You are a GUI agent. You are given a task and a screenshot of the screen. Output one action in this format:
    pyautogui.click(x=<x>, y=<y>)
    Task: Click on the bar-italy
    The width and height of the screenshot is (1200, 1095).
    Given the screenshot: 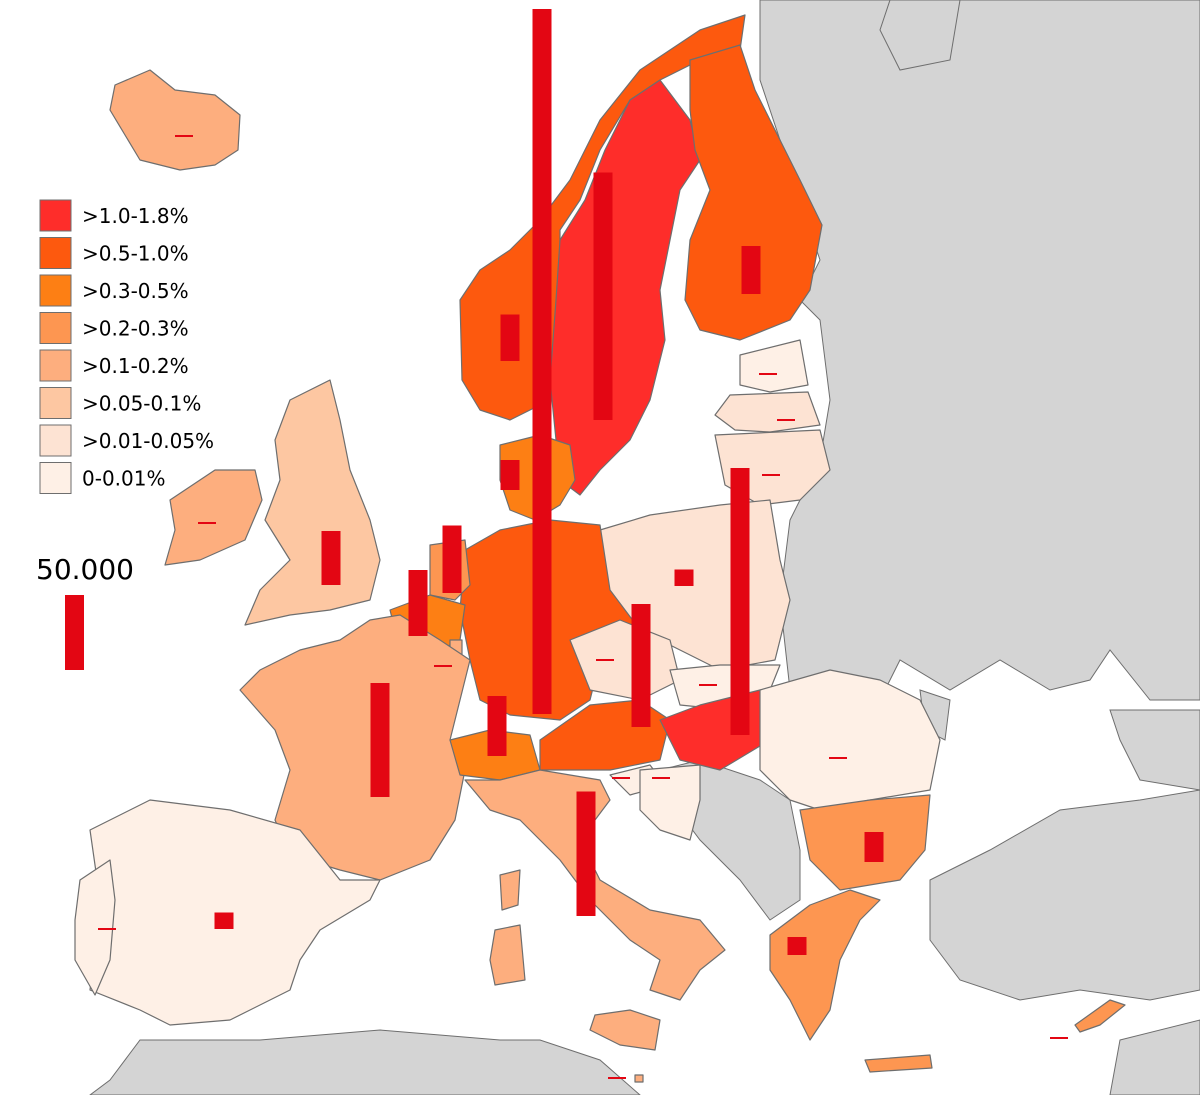 What is the action you would take?
    pyautogui.click(x=586, y=853)
    